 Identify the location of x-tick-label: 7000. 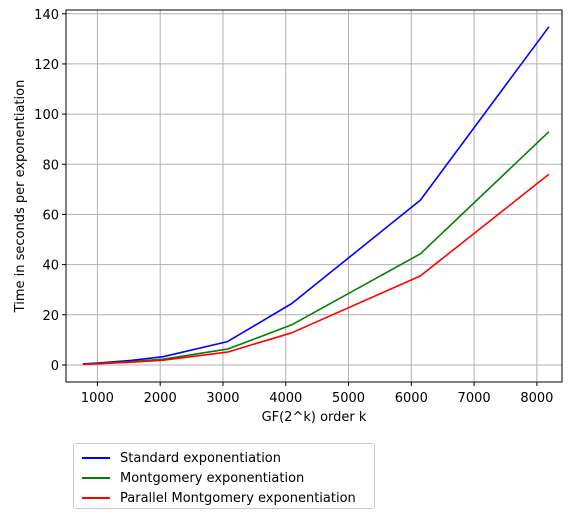
(474, 398).